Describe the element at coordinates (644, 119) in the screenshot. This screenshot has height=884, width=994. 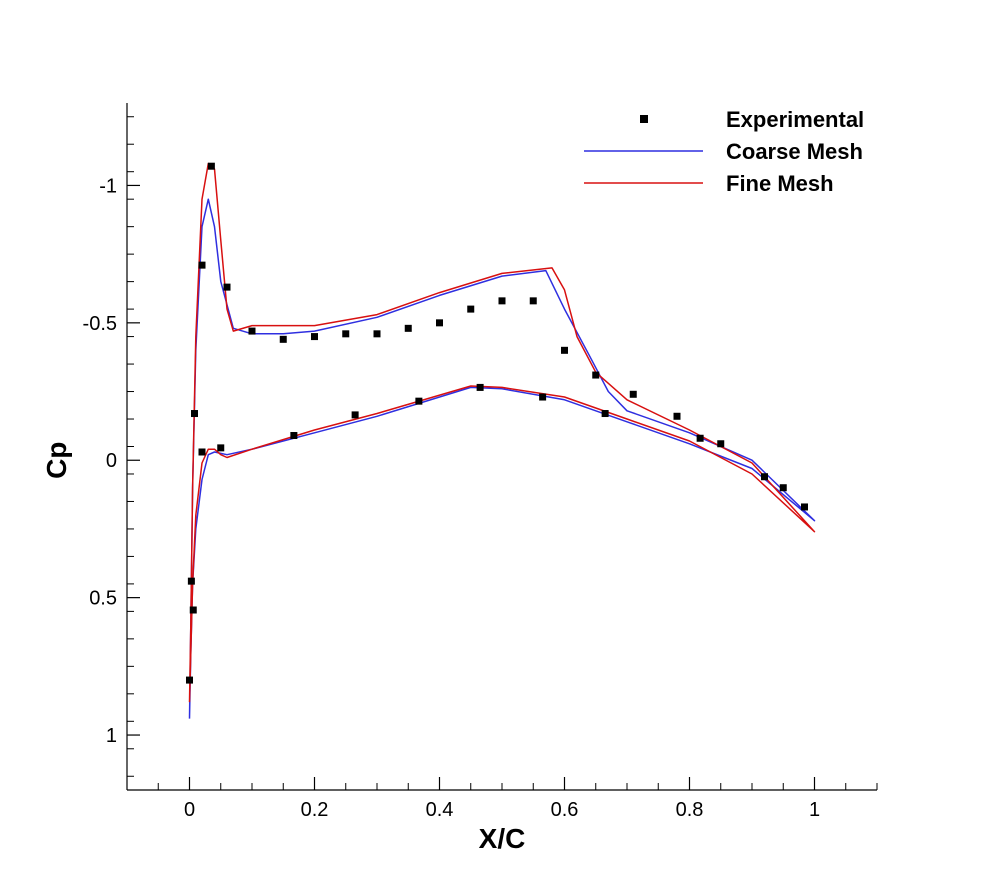
I see `legend-marker-experimental` at that location.